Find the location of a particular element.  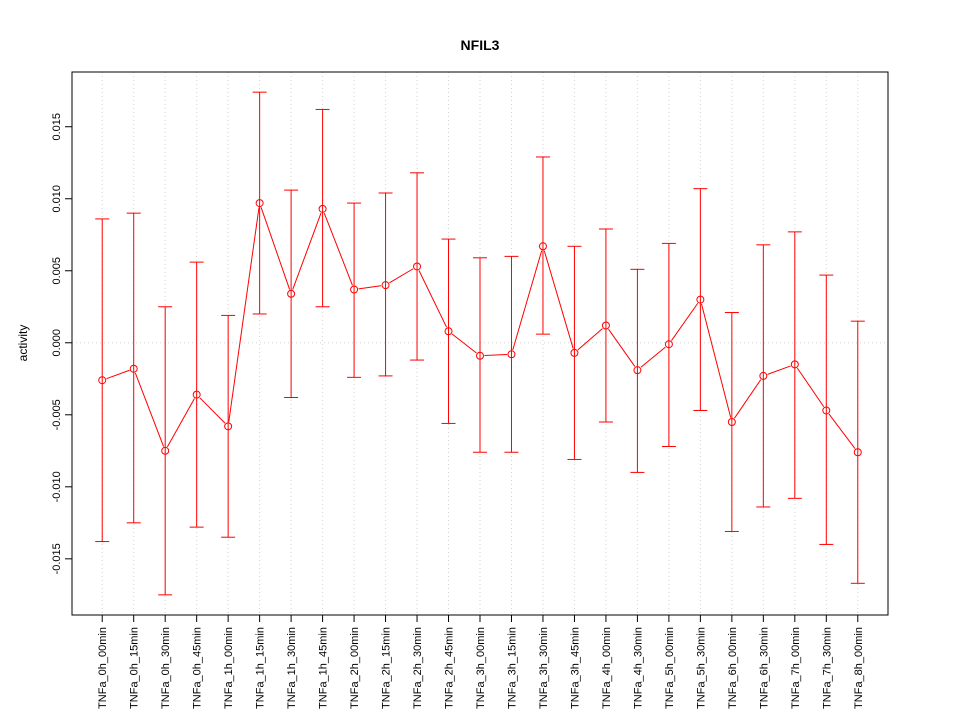

x-tick-label: TNFa_6h_30min is located at coordinates (764, 668).